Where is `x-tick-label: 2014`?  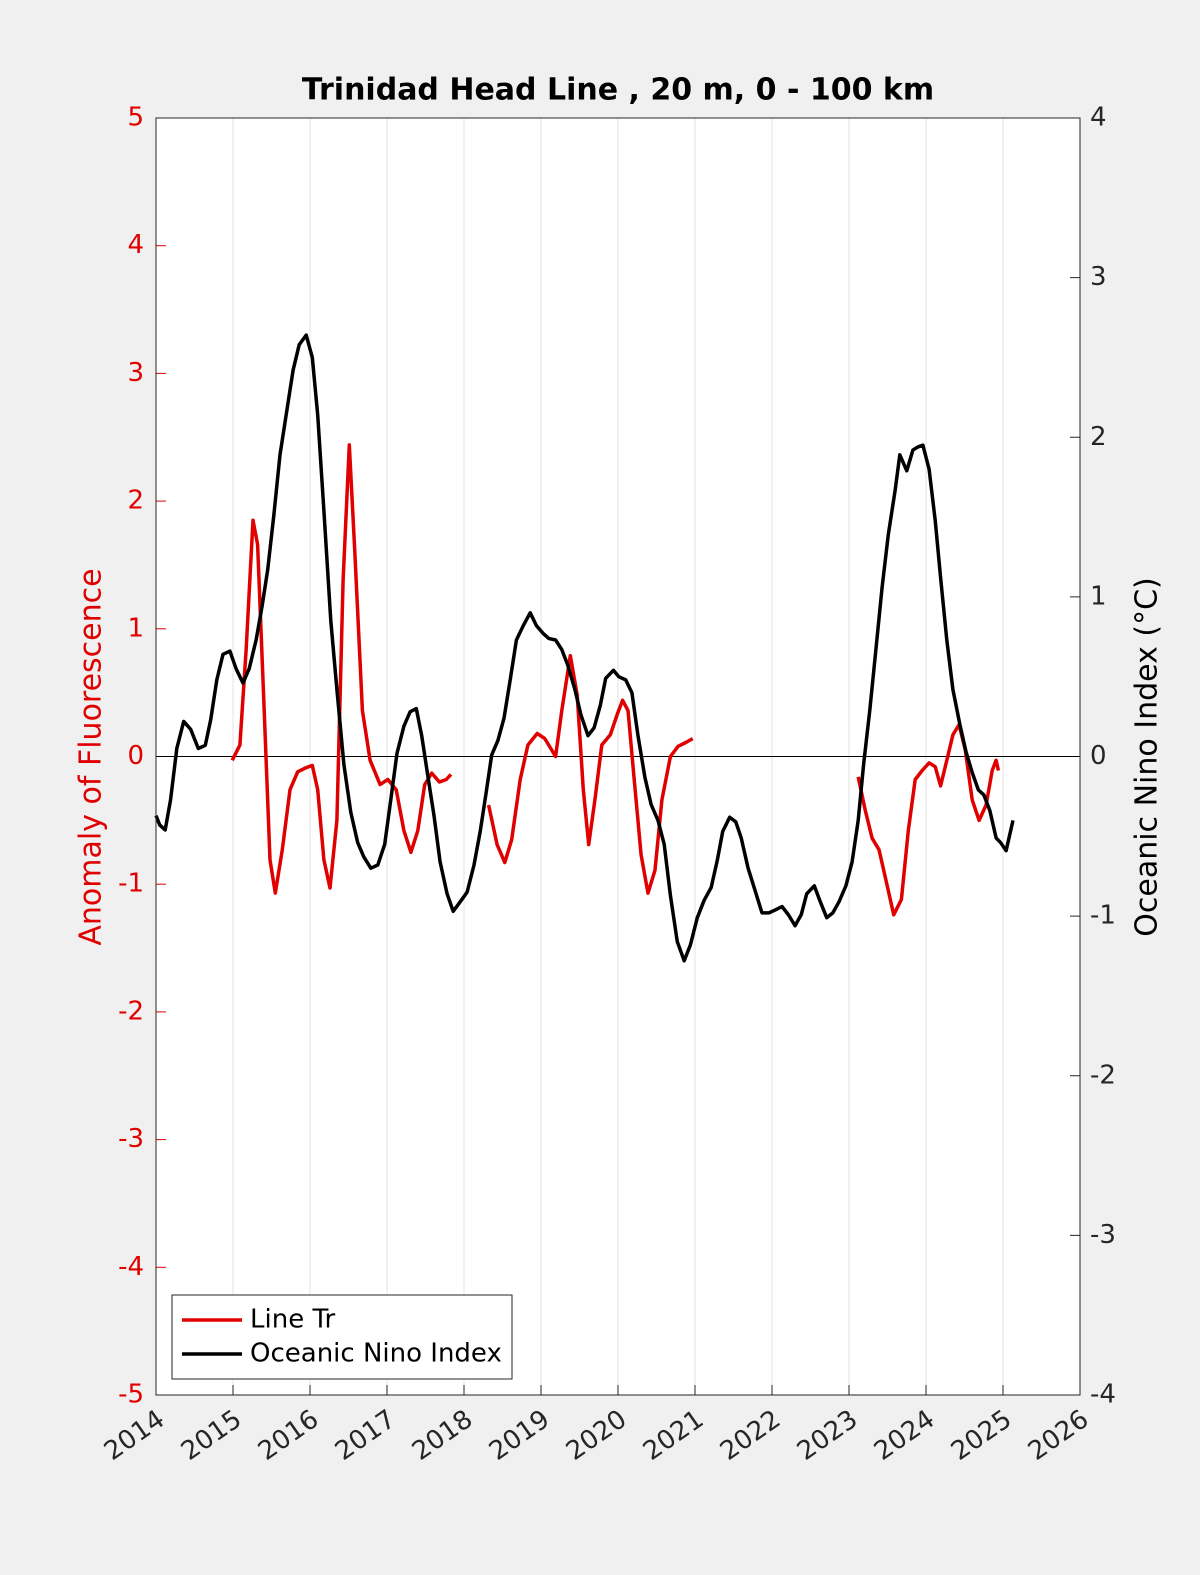 x-tick-label: 2014 is located at coordinates (134, 1435).